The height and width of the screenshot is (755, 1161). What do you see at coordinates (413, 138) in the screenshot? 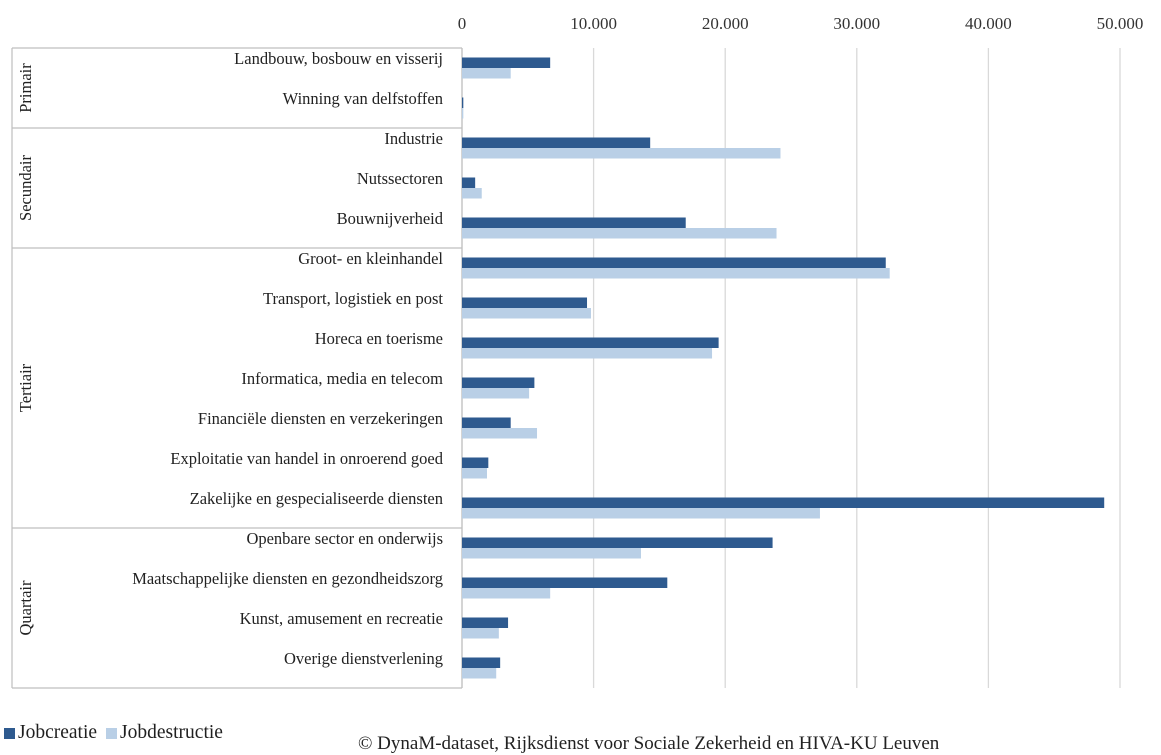
I see `category-label: Industrie` at bounding box center [413, 138].